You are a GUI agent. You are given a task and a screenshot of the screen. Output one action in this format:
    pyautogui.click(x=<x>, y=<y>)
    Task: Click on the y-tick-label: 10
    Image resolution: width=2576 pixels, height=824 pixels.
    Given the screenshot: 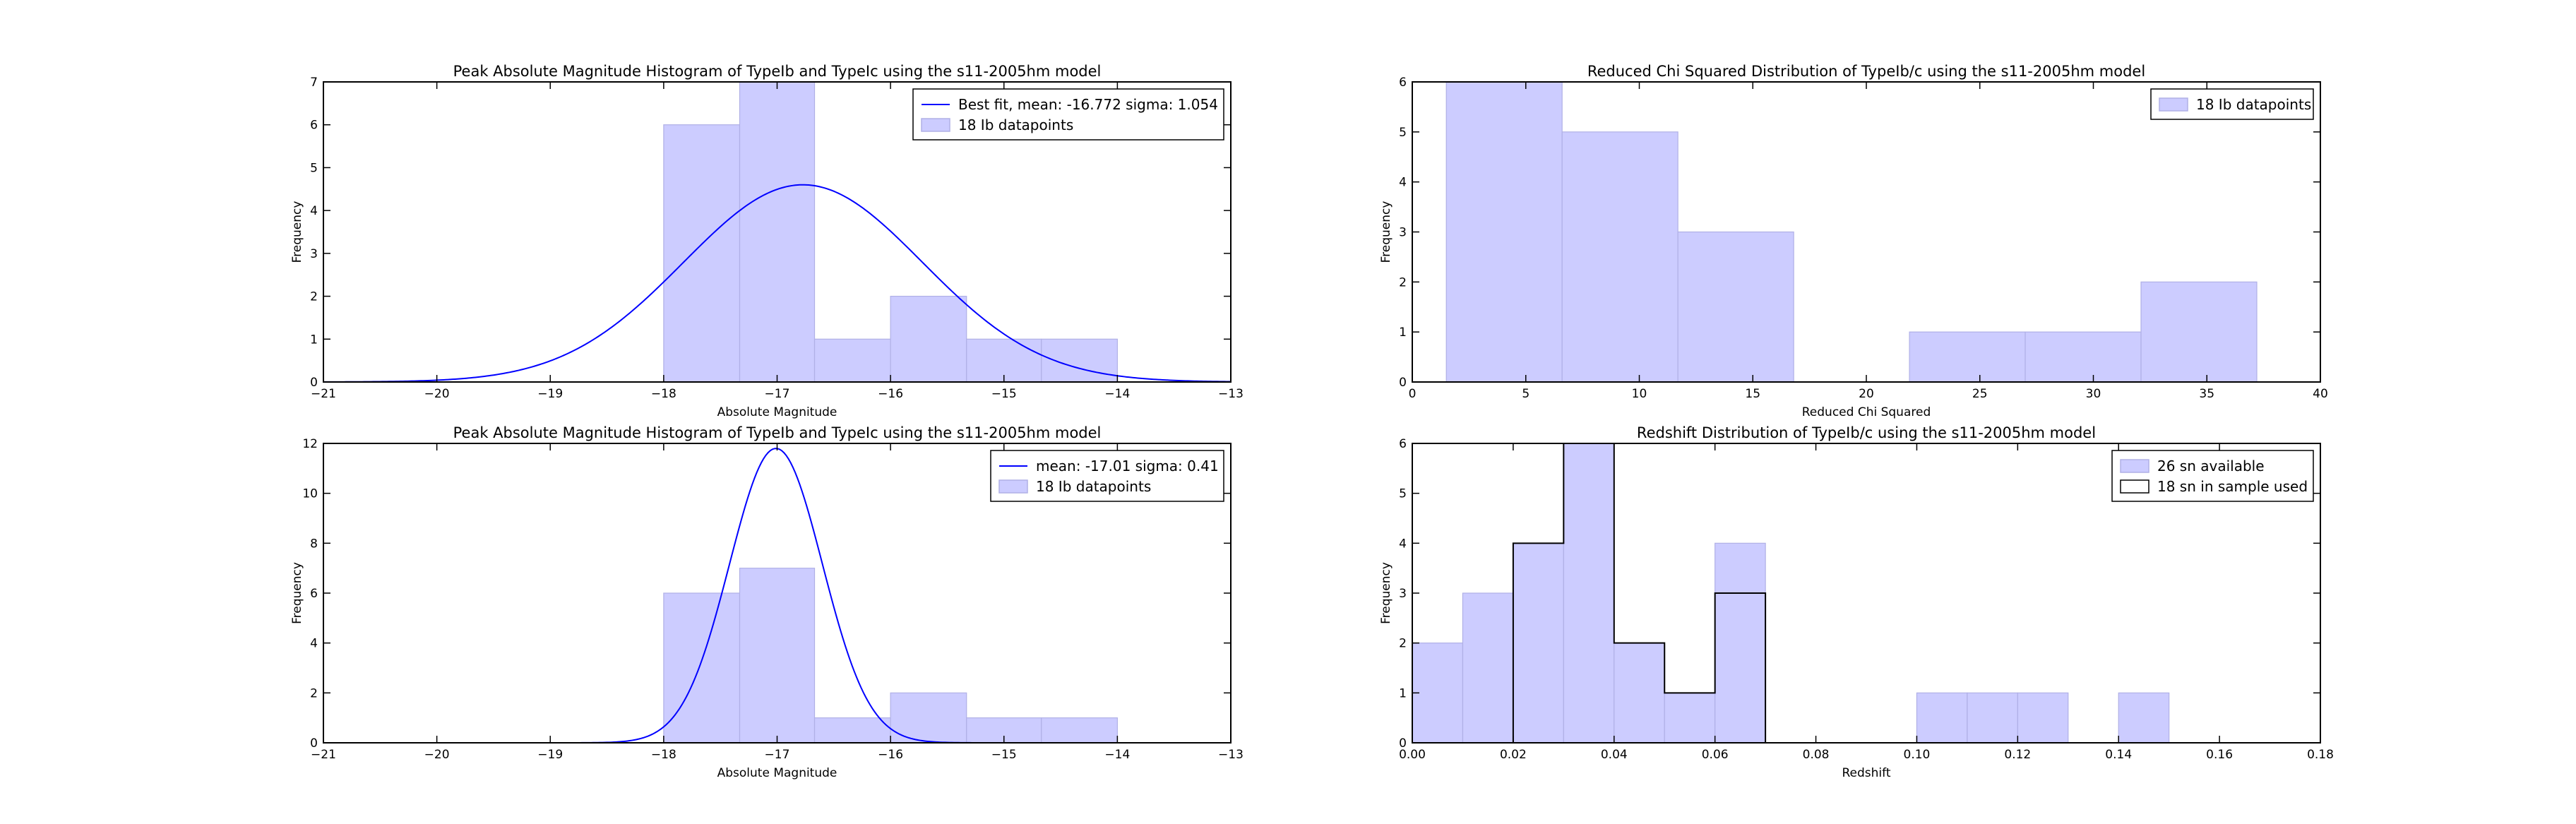 What is the action you would take?
    pyautogui.click(x=310, y=494)
    